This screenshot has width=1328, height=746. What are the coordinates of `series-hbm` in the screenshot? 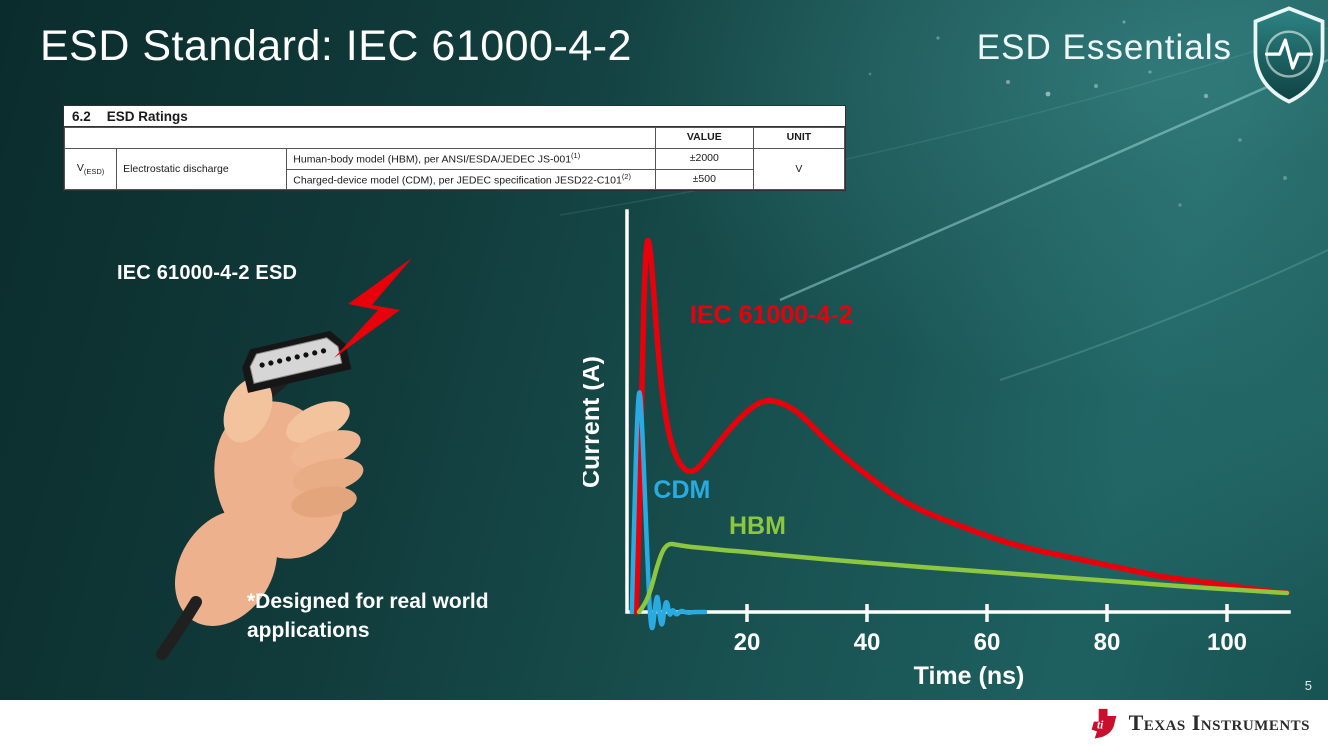 It's located at (963, 578).